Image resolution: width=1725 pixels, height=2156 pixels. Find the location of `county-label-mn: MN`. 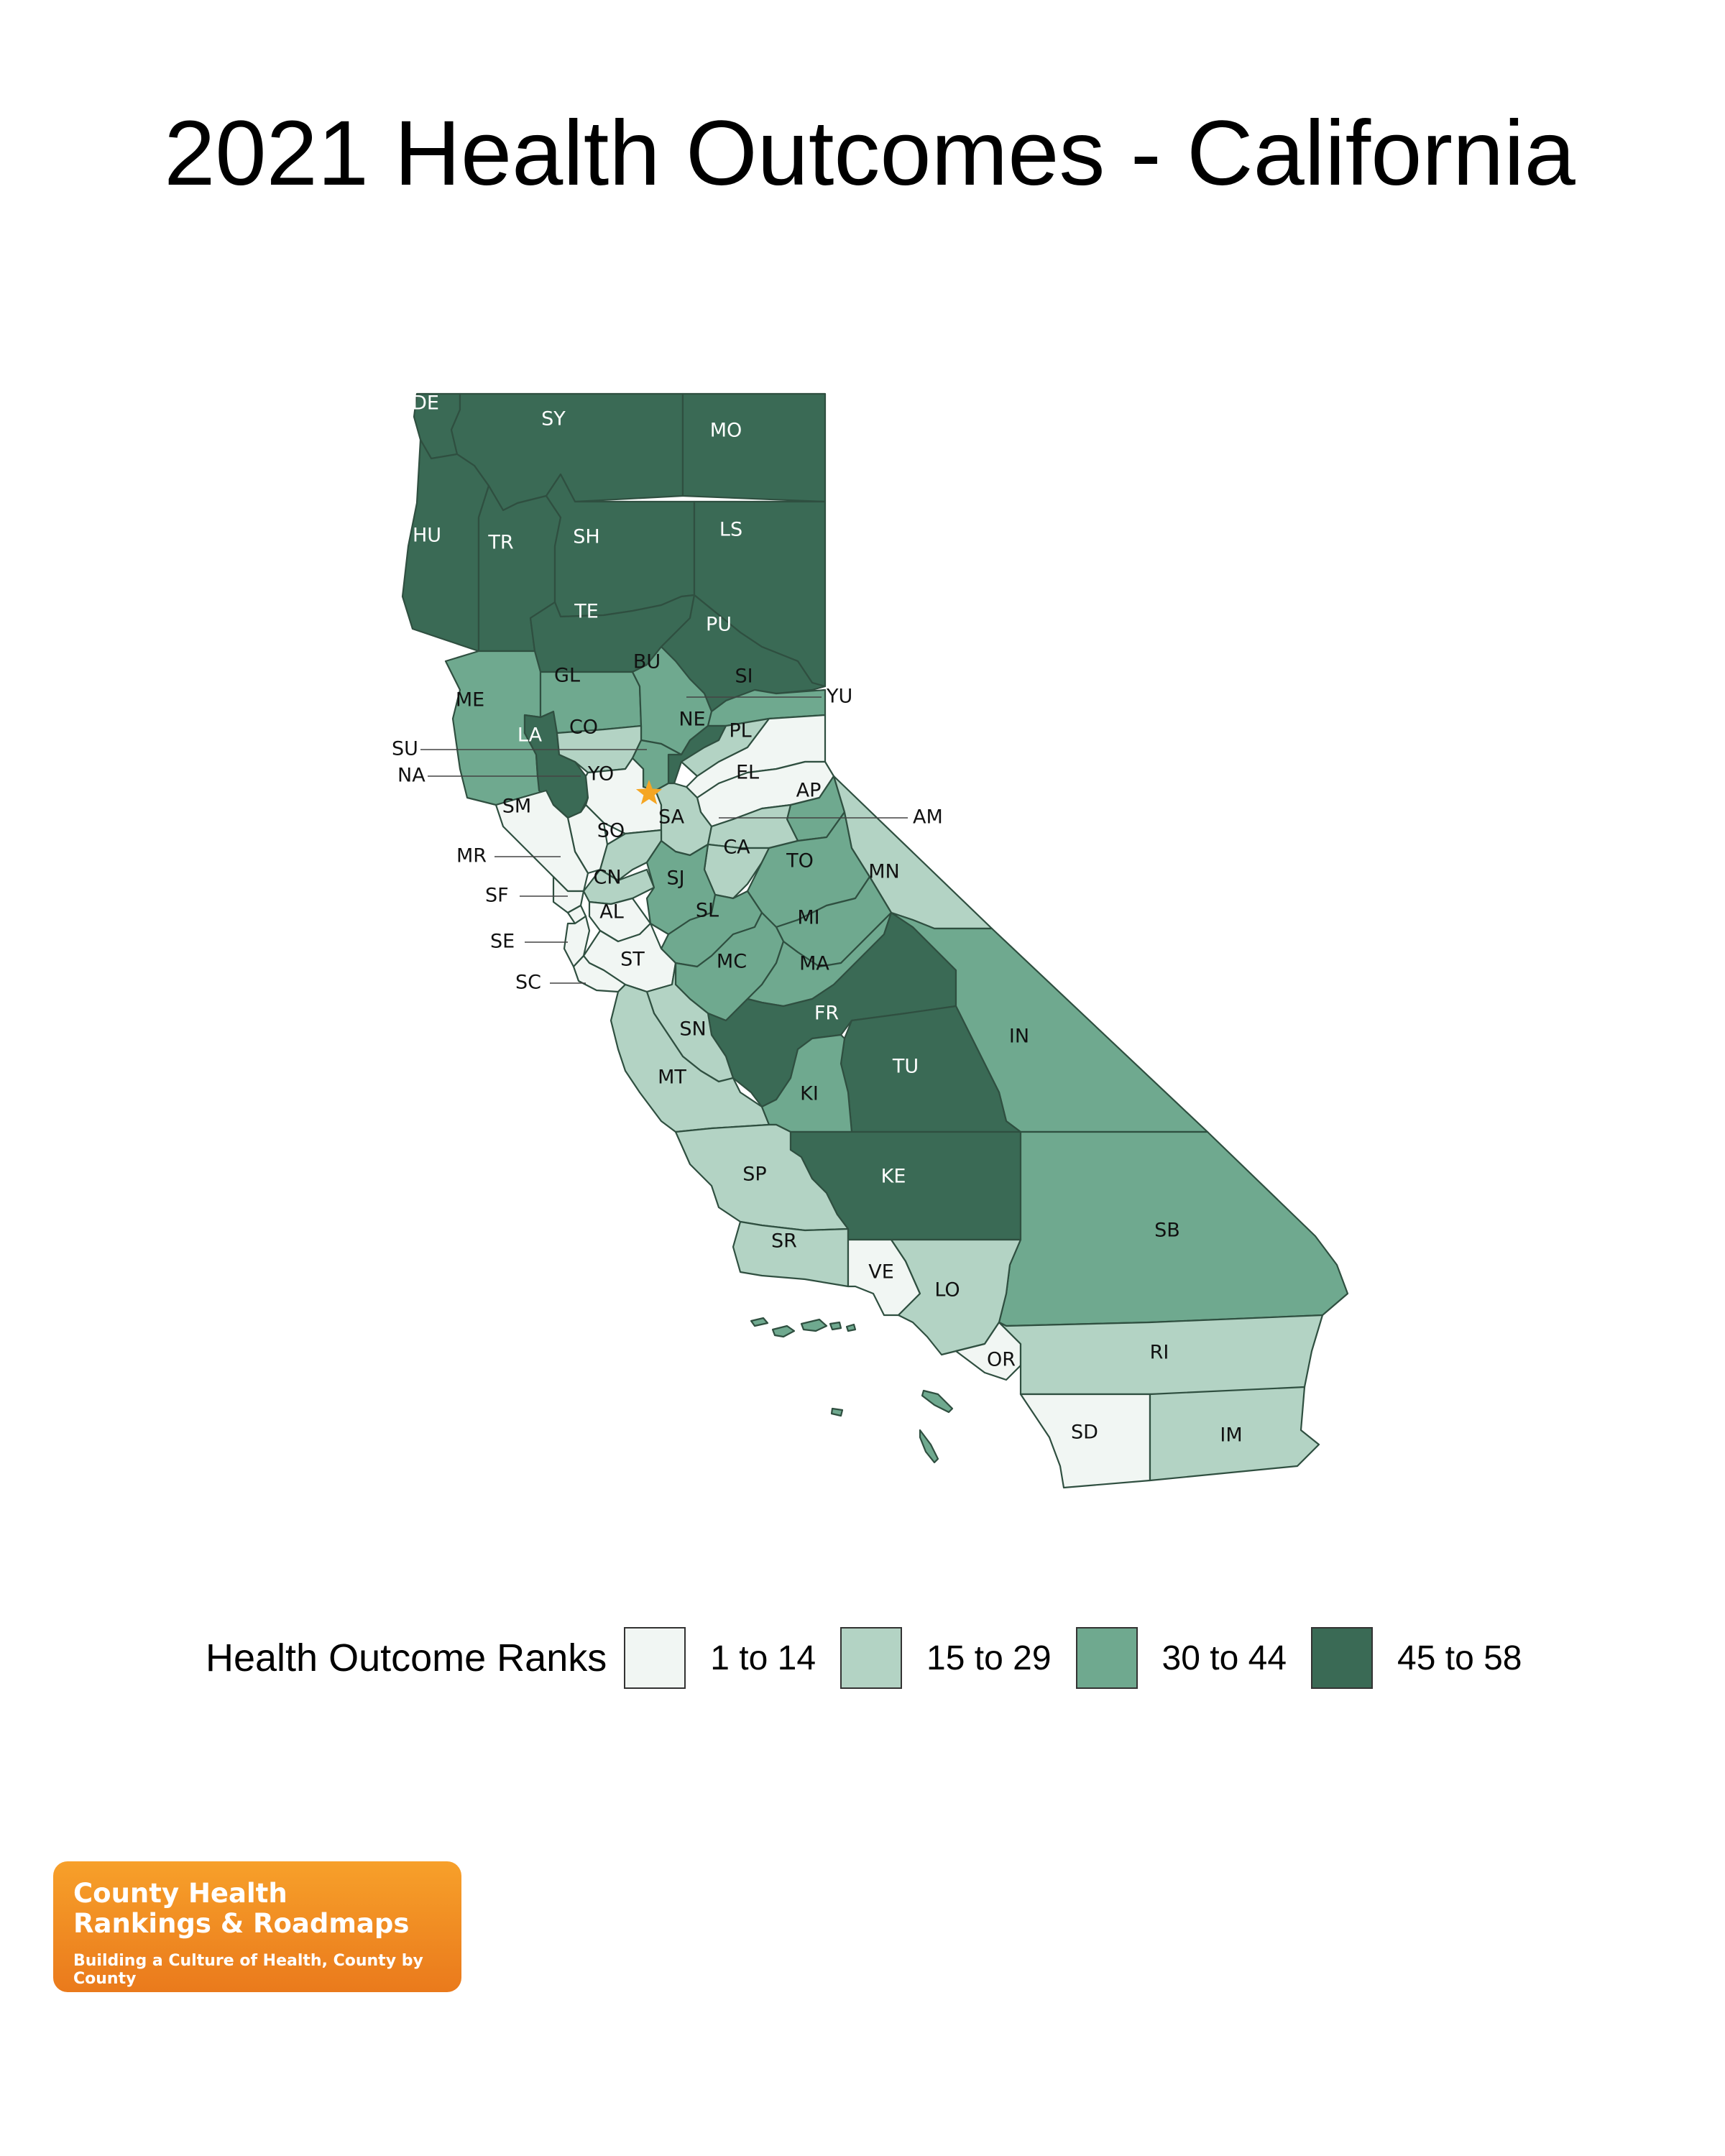

county-label-mn: MN is located at coordinates (884, 872).